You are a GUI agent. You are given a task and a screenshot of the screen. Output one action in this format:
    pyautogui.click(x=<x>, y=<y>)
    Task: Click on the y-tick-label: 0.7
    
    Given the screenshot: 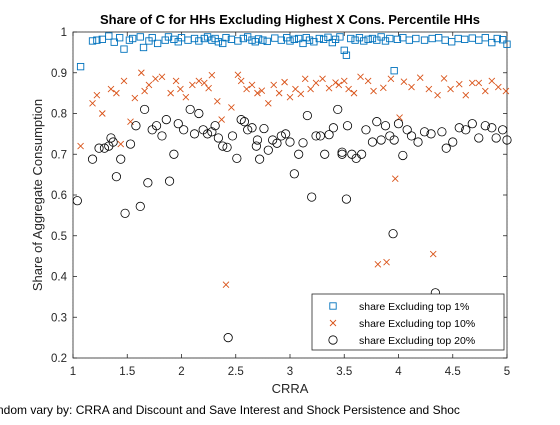 What is the action you would take?
    pyautogui.click(x=59, y=155)
    